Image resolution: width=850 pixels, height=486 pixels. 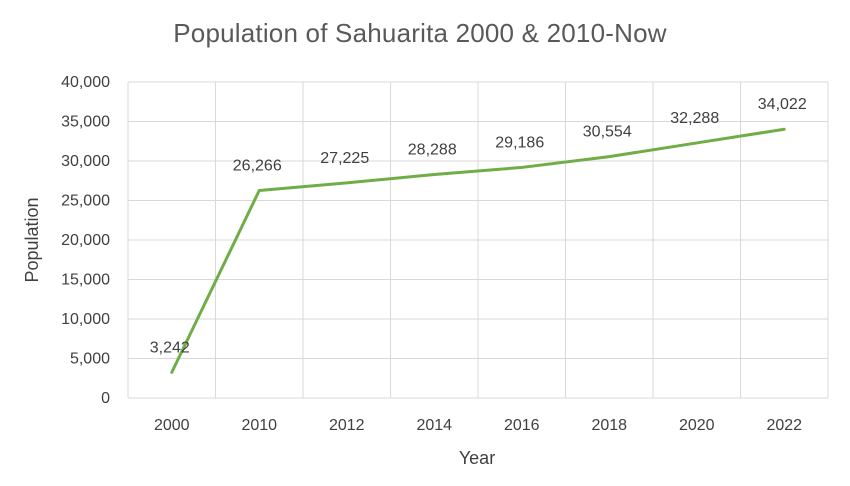 What do you see at coordinates (434, 425) in the screenshot?
I see `x-tick-label: 2014` at bounding box center [434, 425].